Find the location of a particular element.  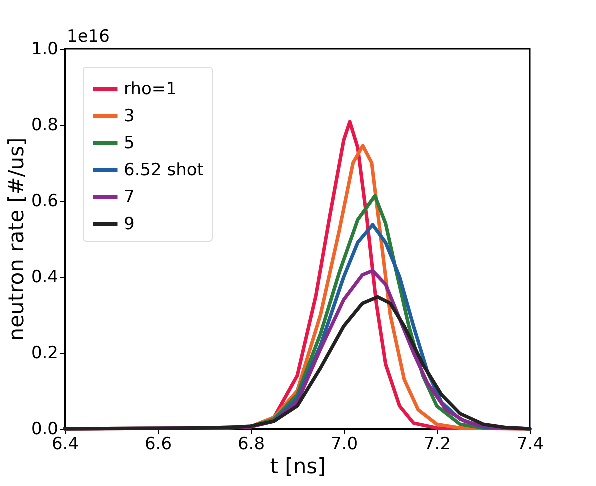

x-tick-label: 7.0 is located at coordinates (344, 444).